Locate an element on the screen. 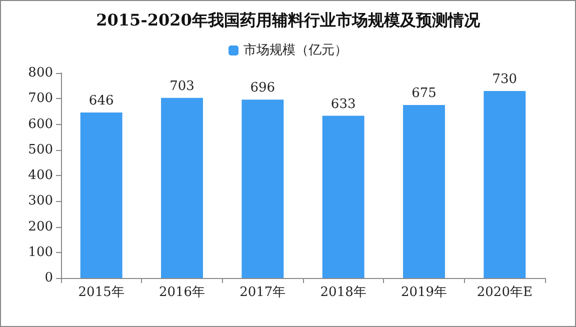 This screenshot has width=576, height=327. data-label: 633 is located at coordinates (343, 104).